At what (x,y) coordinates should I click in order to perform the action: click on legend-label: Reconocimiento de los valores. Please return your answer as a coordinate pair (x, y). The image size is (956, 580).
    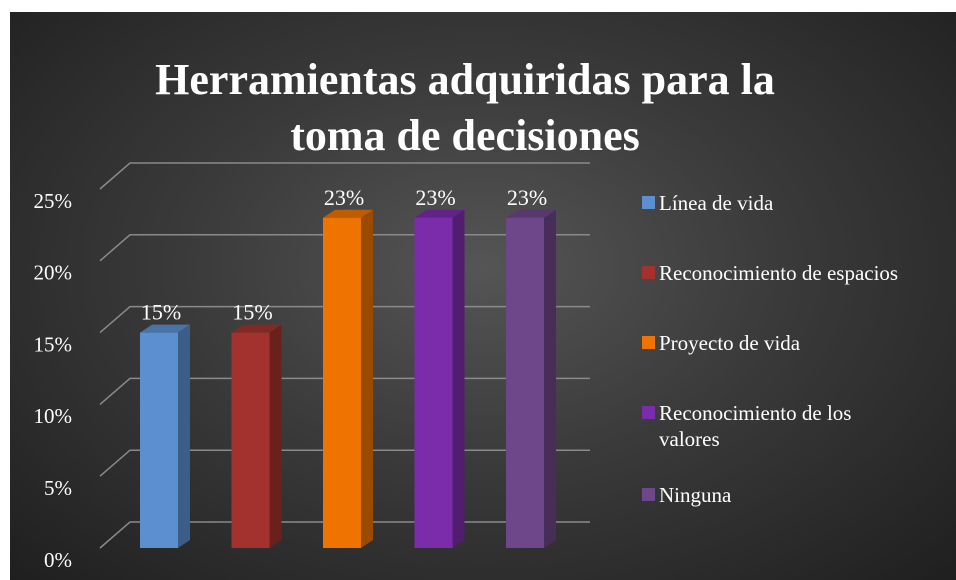
    Looking at the image, I should click on (755, 426).